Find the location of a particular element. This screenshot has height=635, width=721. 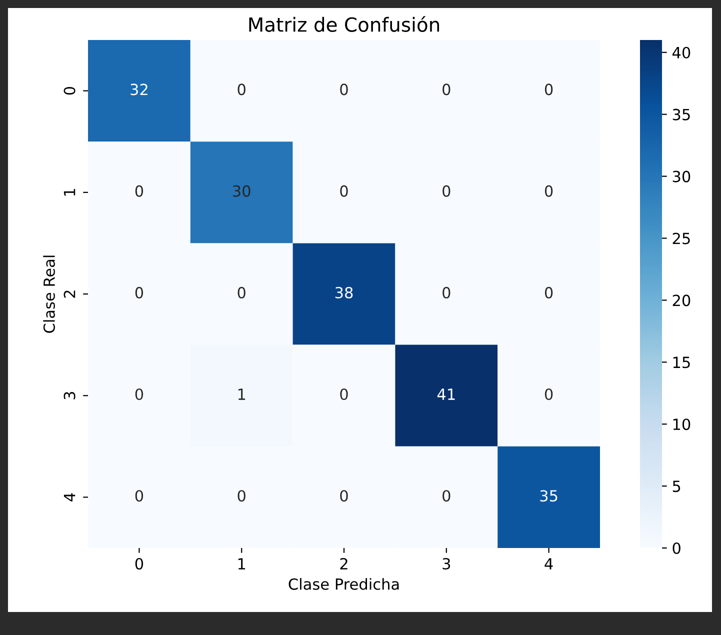

data-label: 1 is located at coordinates (242, 394).